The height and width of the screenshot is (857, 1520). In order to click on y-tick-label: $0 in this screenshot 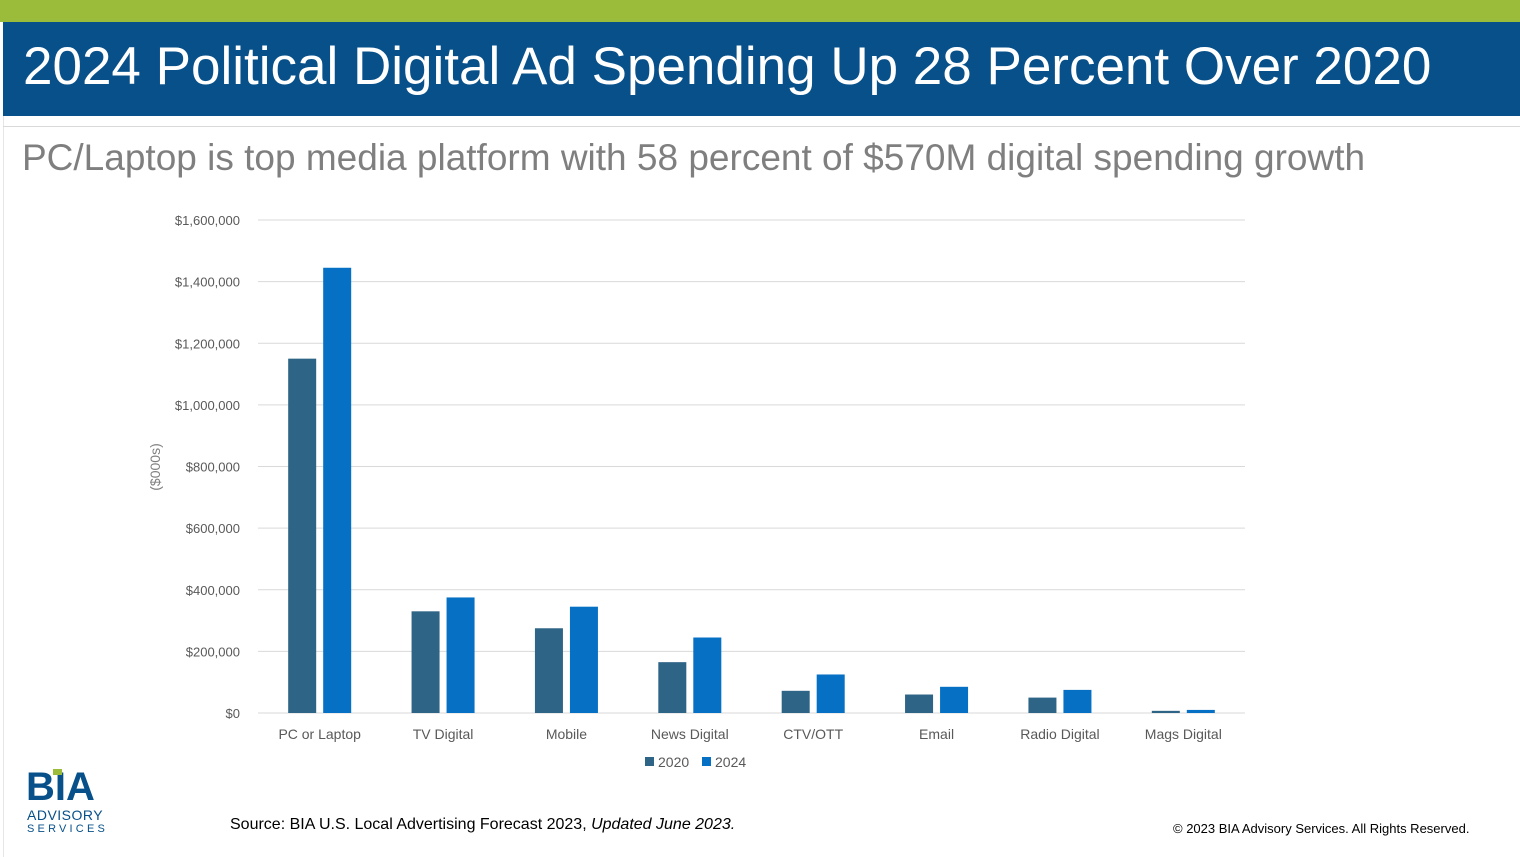, I will do `click(233, 713)`.